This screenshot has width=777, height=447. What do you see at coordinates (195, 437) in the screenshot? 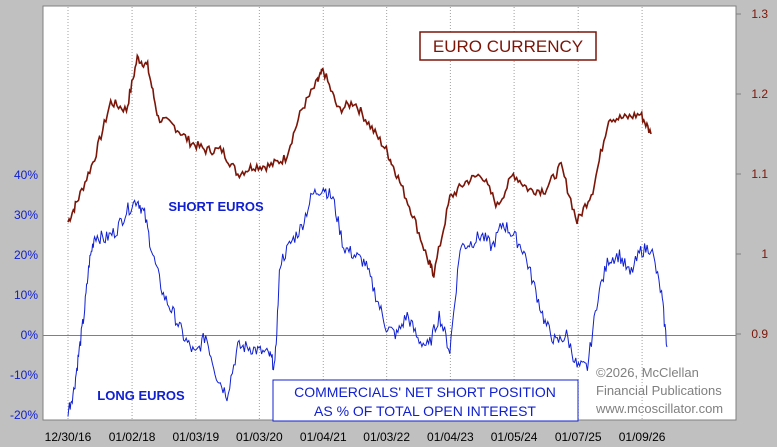
I see `x-tick-label: 01/03/19` at bounding box center [195, 437].